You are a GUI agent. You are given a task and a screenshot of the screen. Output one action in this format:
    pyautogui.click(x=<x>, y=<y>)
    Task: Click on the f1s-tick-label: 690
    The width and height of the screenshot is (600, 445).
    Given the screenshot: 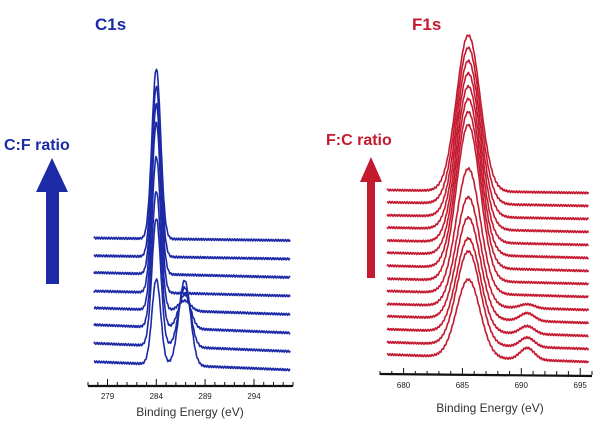 What is the action you would take?
    pyautogui.click(x=522, y=385)
    